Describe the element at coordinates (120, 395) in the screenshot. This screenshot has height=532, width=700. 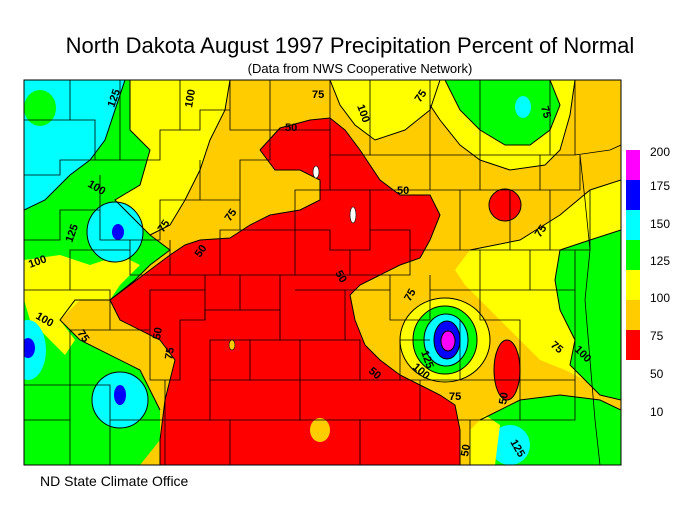
I see `zone-150-175-sw` at that location.